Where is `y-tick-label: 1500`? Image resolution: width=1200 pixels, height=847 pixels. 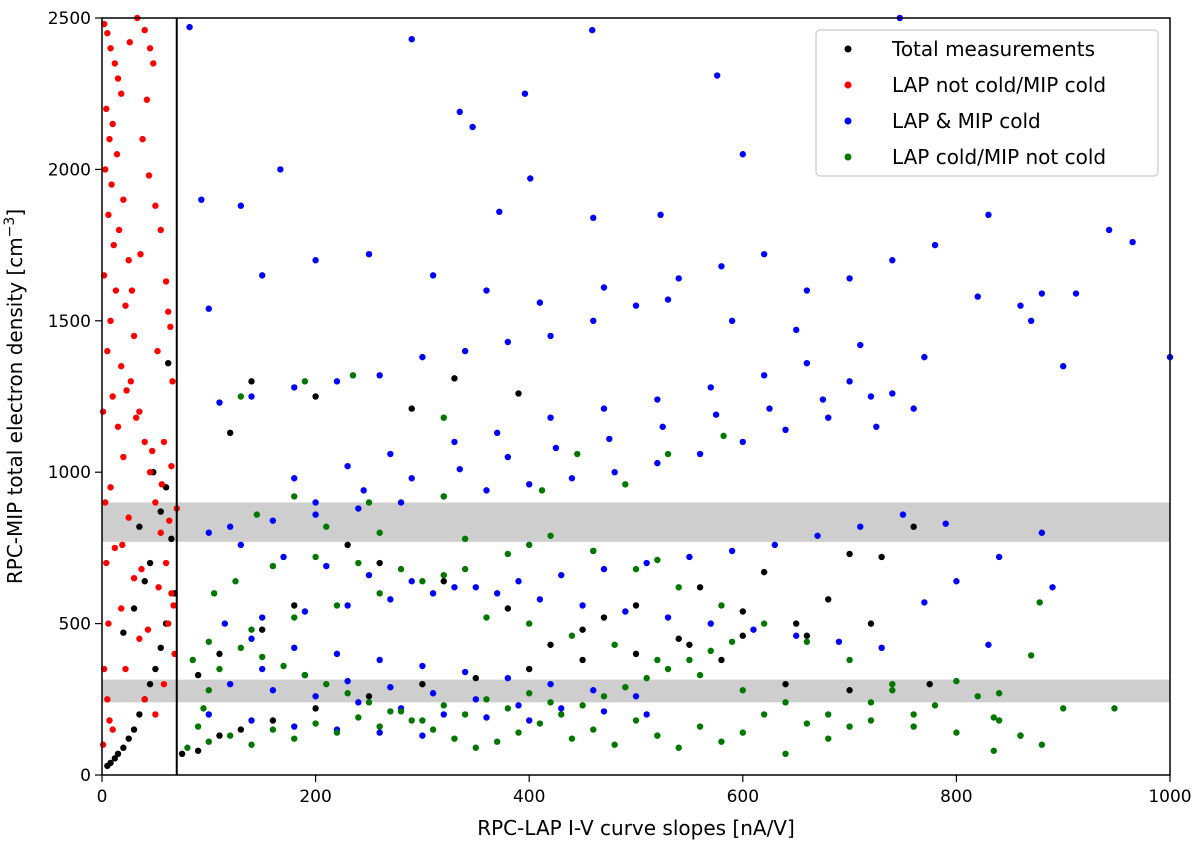
y-tick-label: 1500 is located at coordinates (69, 322).